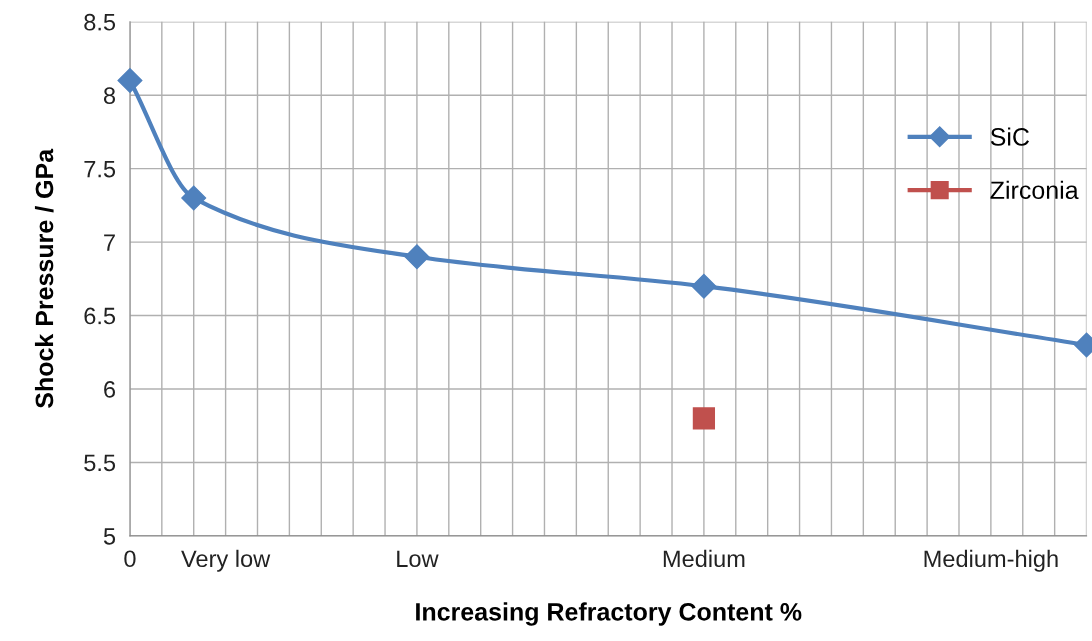 The height and width of the screenshot is (641, 1092). What do you see at coordinates (100, 169) in the screenshot?
I see `y-tick-label: 7.5` at bounding box center [100, 169].